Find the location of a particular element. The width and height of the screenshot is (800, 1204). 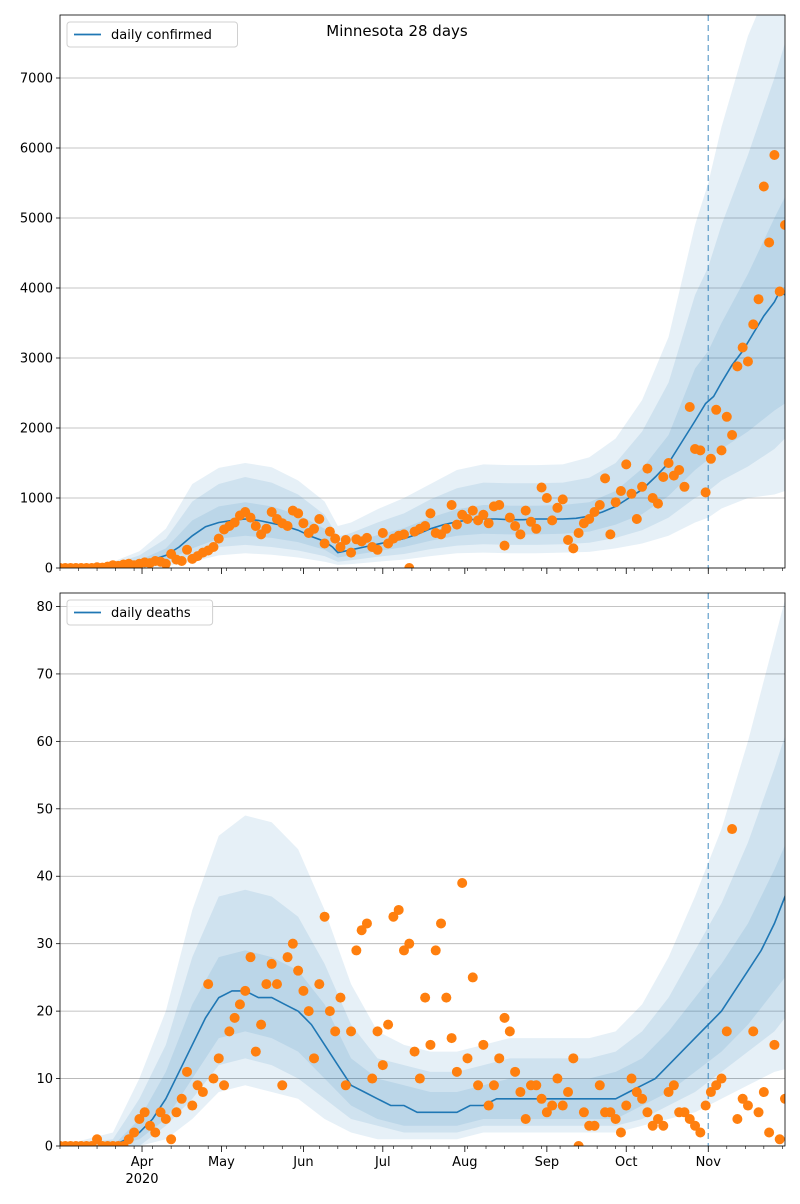

panel-0-ytick-label: 2000 is located at coordinates (36, 429).